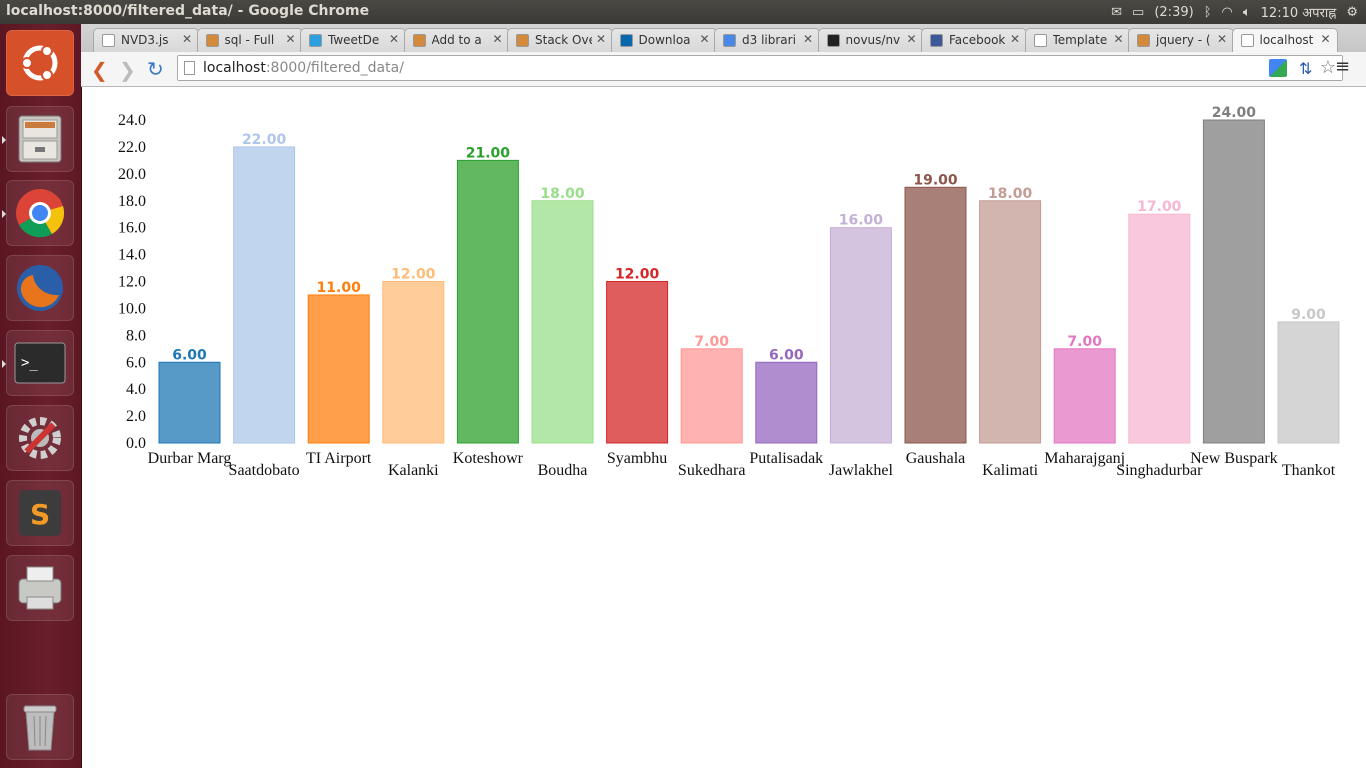 This screenshot has width=1366, height=768. What do you see at coordinates (132, 120) in the screenshot?
I see `y-tick-label: 24.0` at bounding box center [132, 120].